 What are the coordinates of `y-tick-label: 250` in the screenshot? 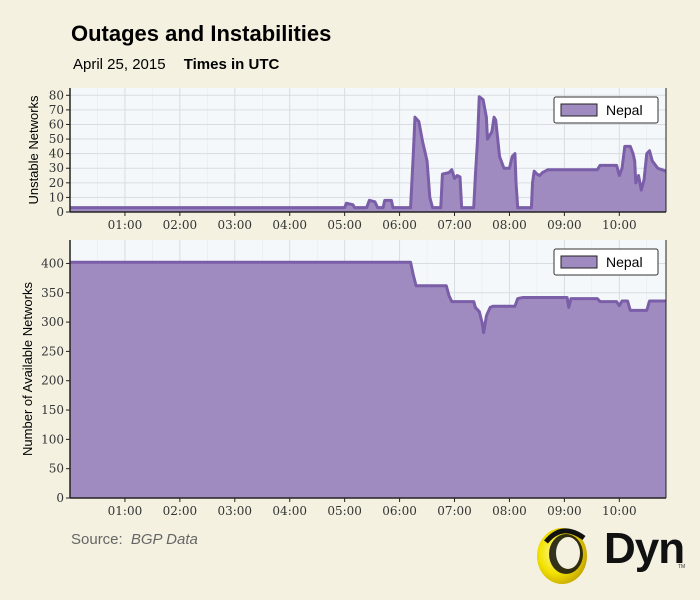 It's located at (52, 351).